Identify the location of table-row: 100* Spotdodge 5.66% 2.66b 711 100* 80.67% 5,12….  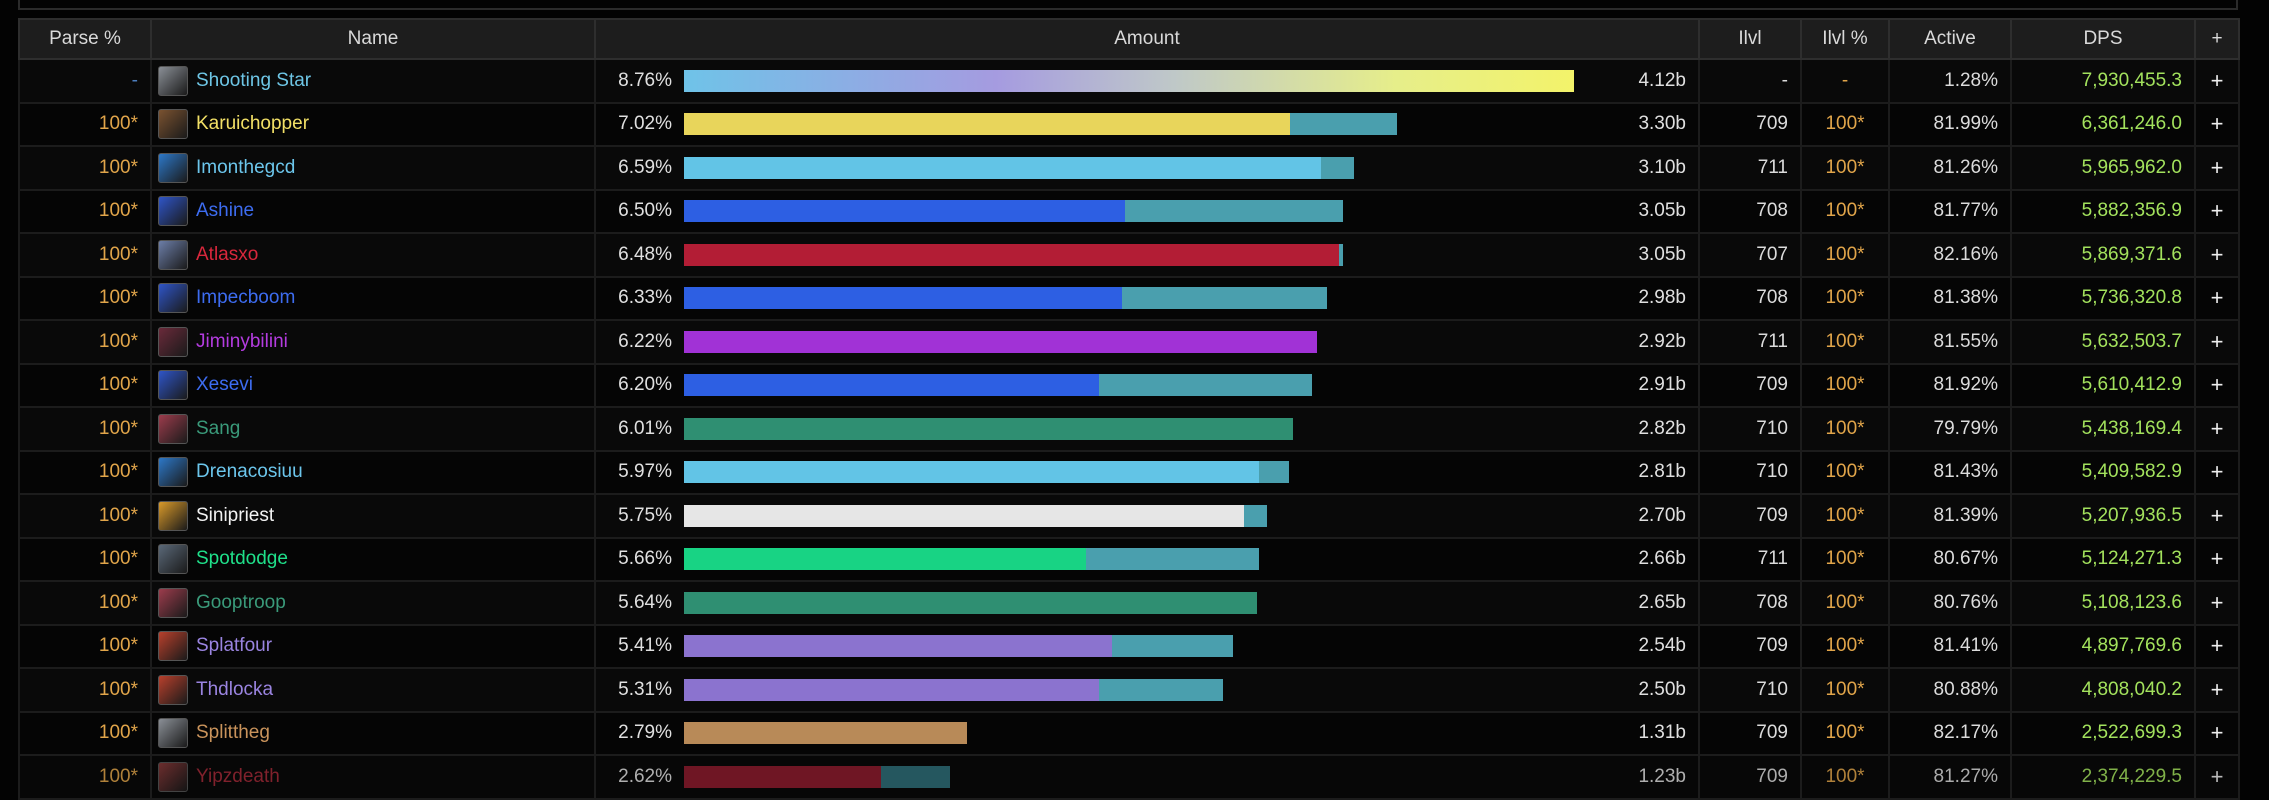
(1129, 559).